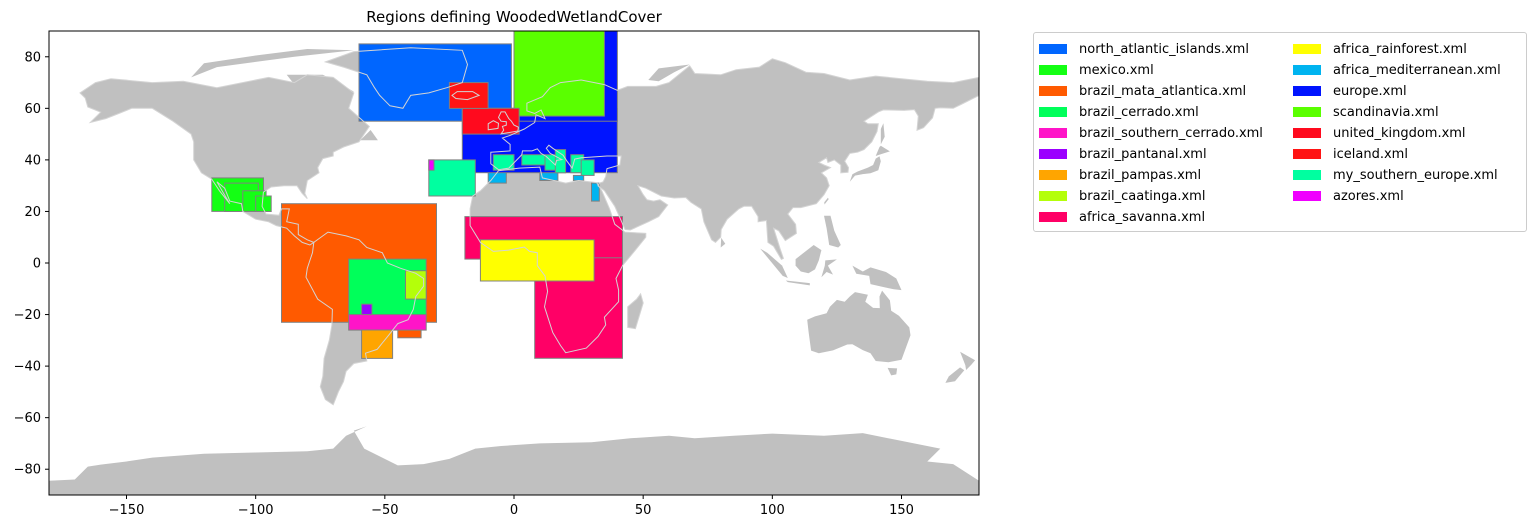 Image resolution: width=1536 pixels, height=529 pixels. I want to click on x-tick-label: 0, so click(514, 510).